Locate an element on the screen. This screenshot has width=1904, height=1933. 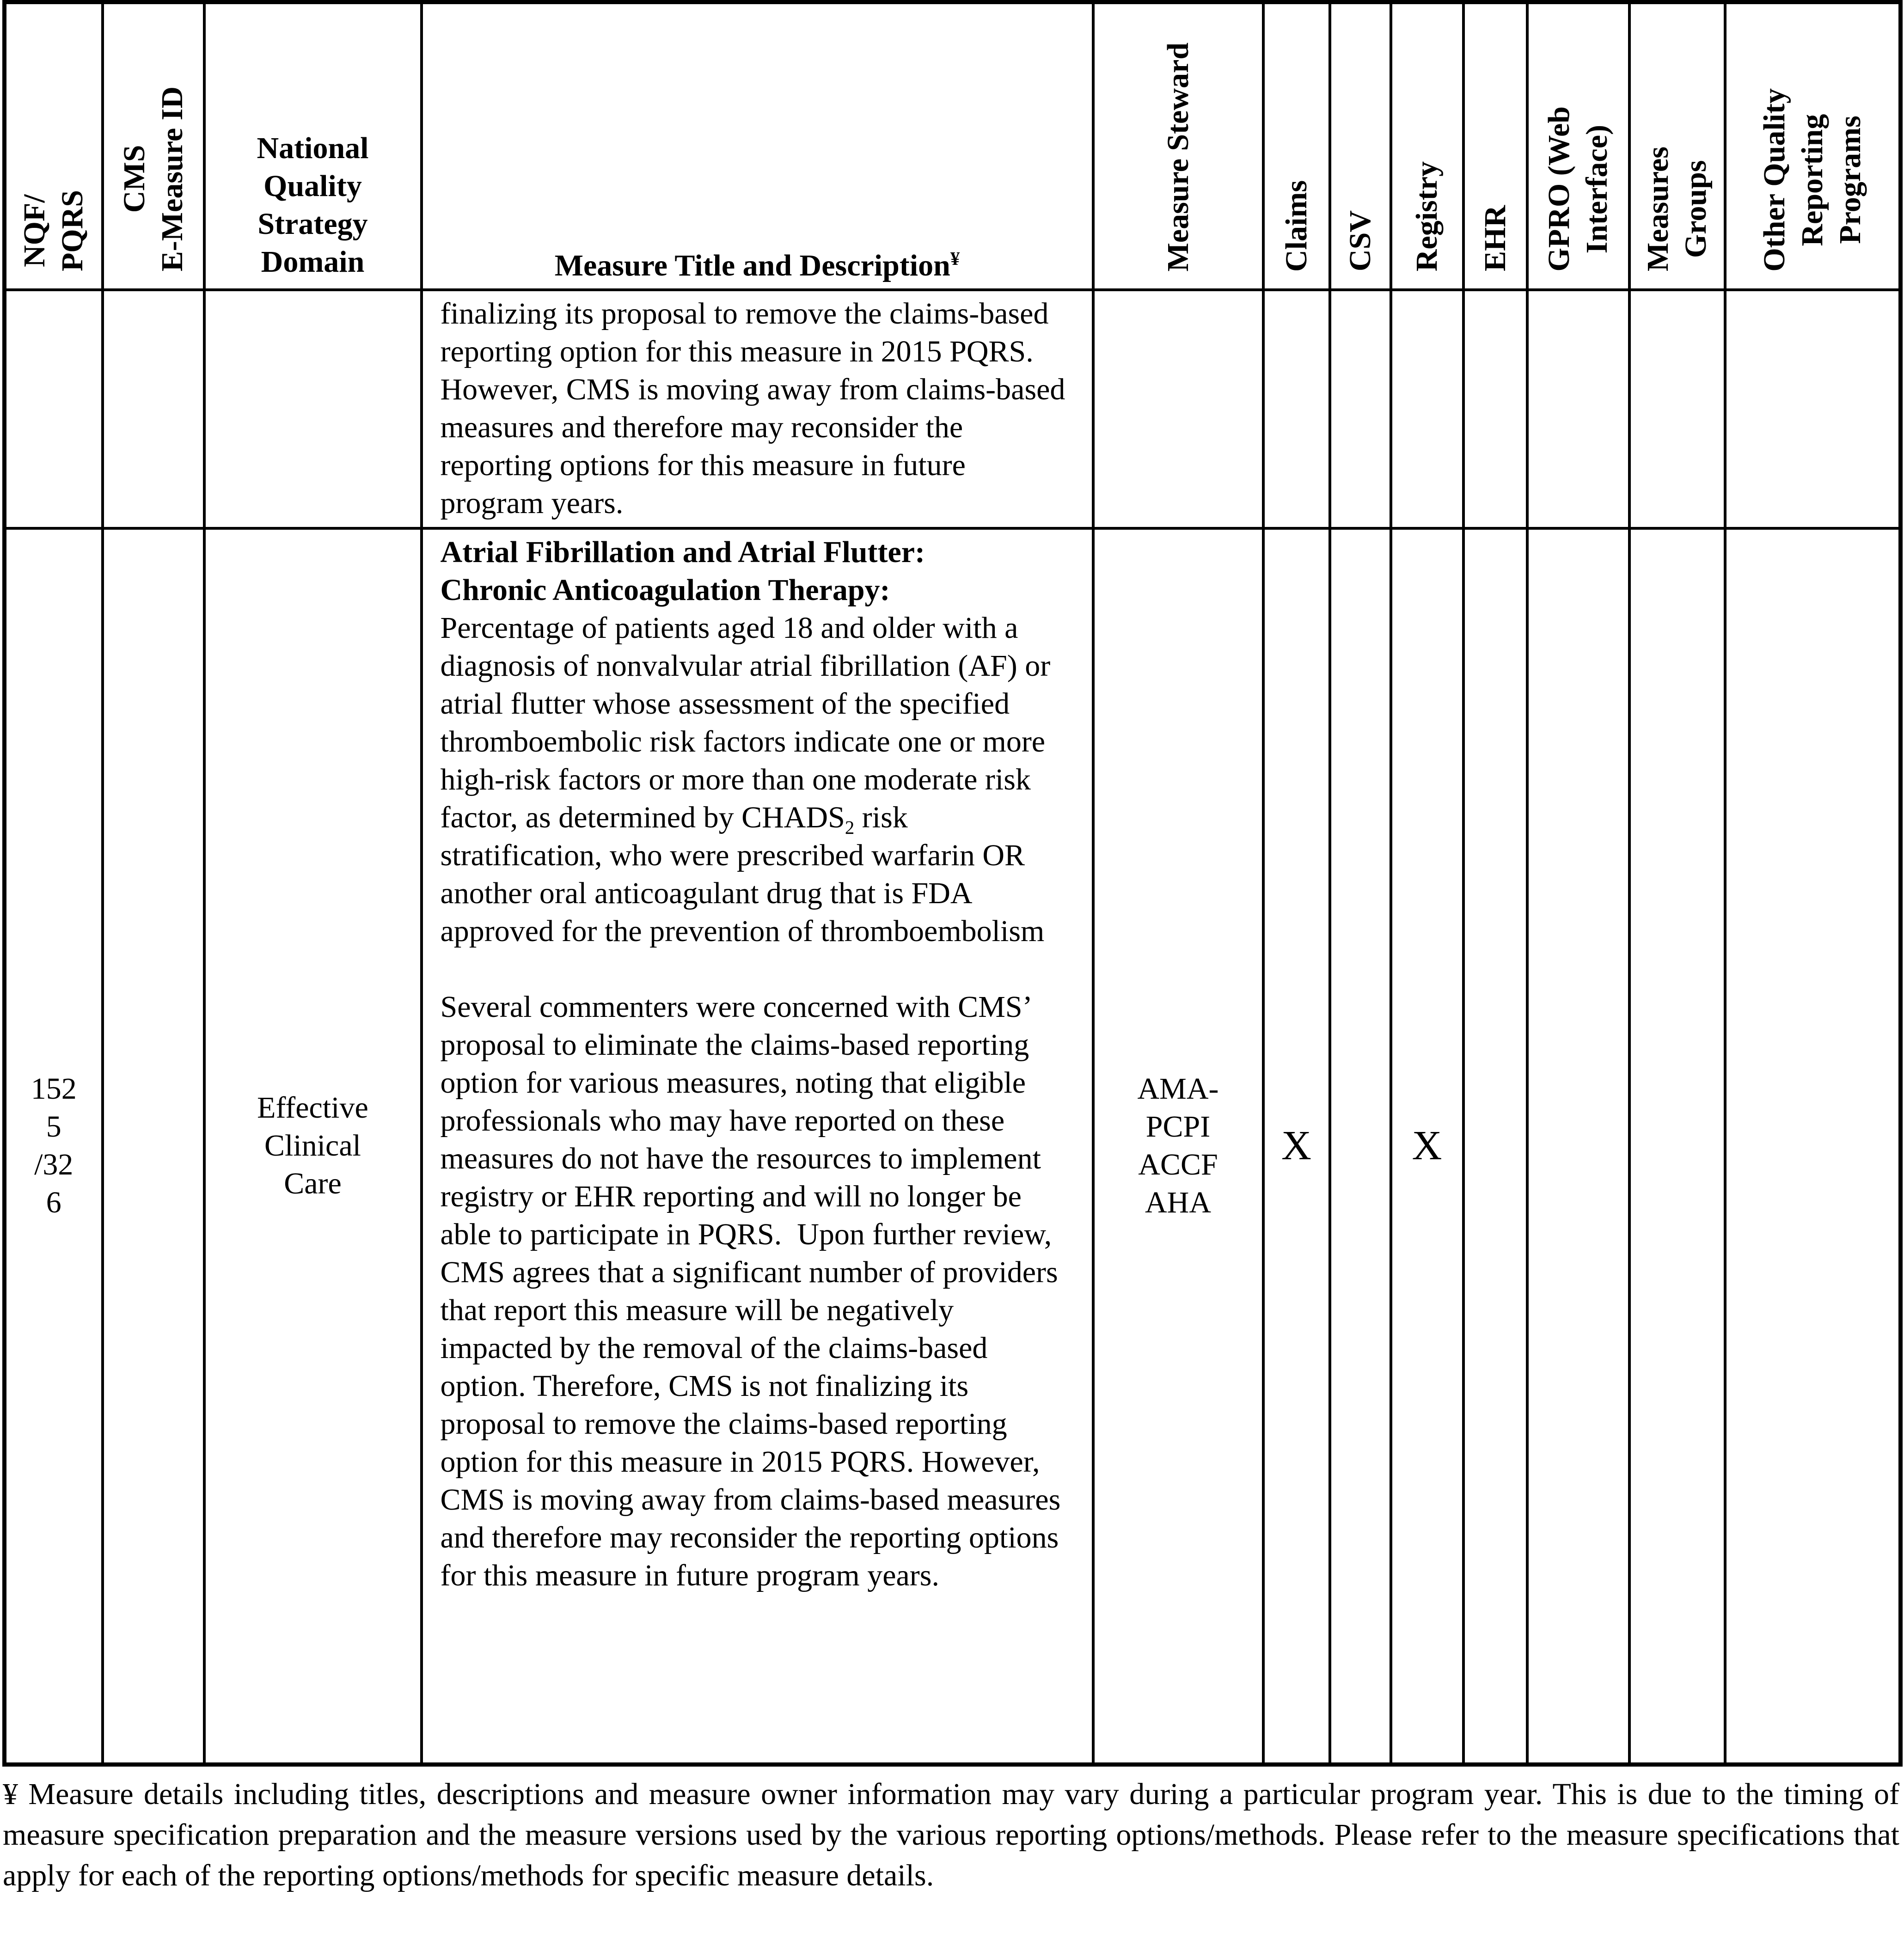
col-header-gpro-web-interface: GPRO (Web Interface) is located at coordinates (1578, 145).